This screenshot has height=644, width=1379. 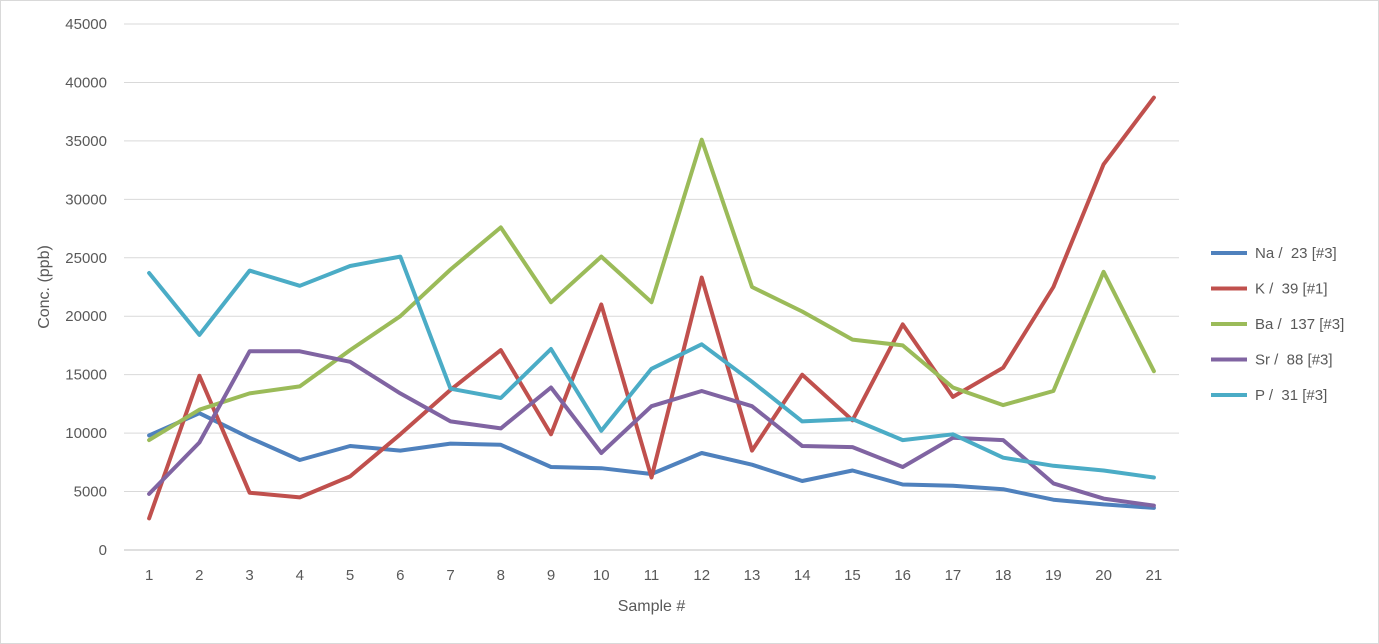 I want to click on y-tick-label: 45000, so click(x=86, y=24).